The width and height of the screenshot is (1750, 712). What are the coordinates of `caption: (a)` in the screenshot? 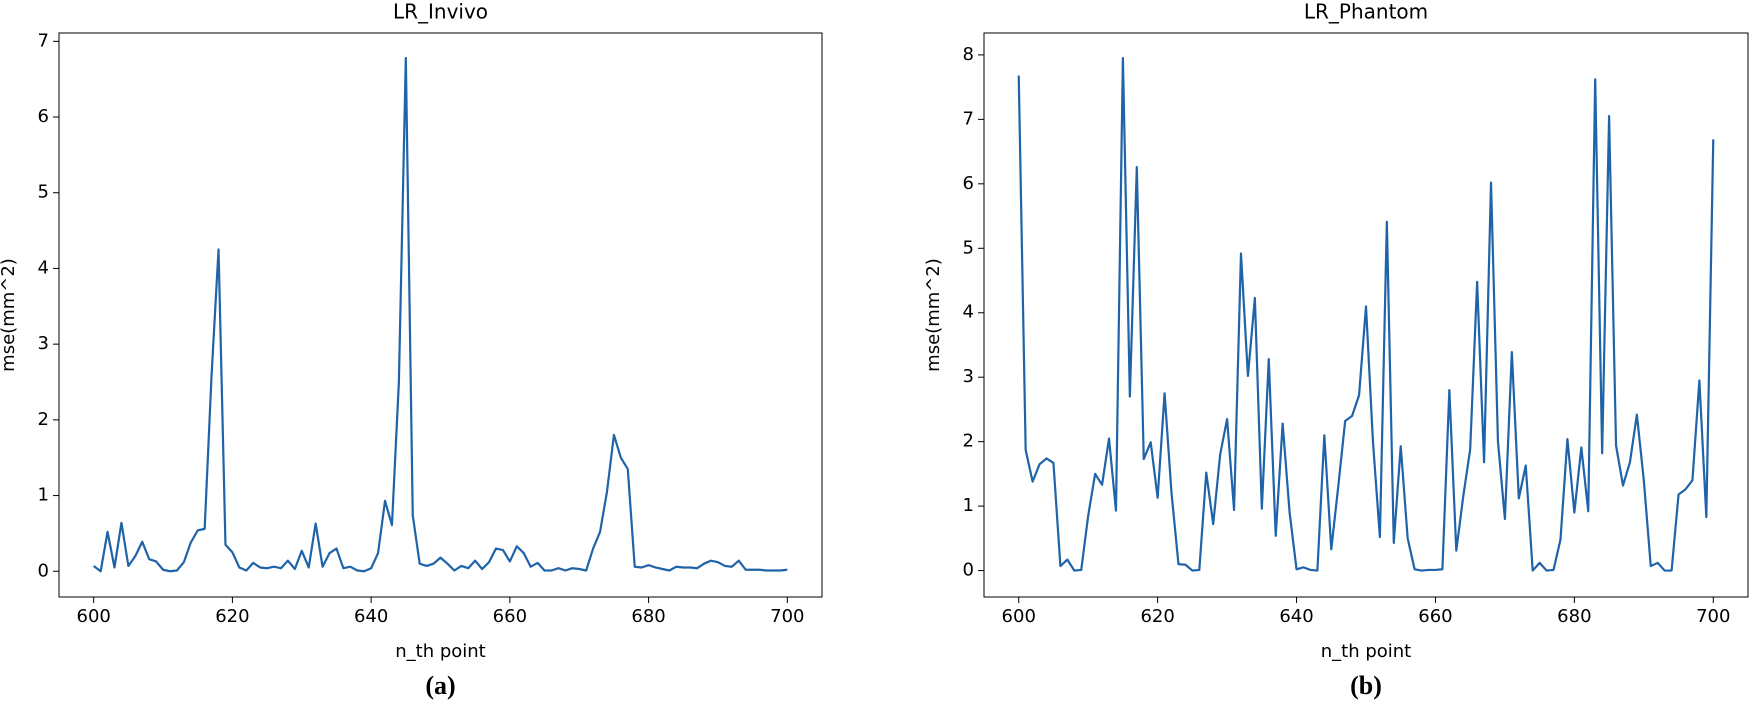 It's located at (440, 685).